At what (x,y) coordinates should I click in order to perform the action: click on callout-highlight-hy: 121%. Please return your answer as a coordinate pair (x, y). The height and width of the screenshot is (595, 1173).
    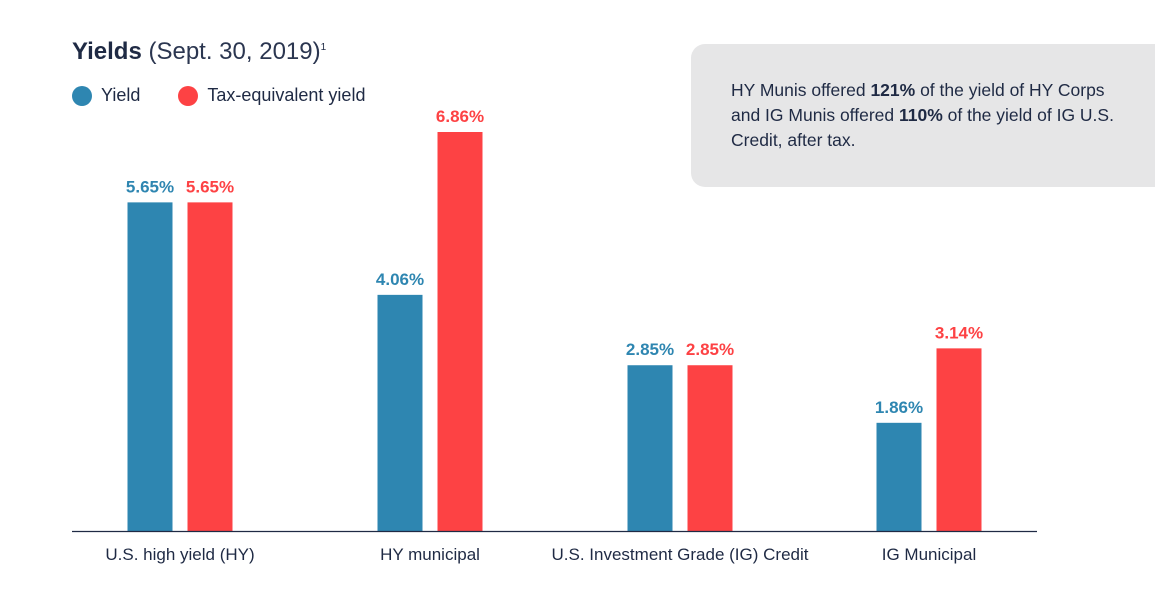
    Looking at the image, I should click on (893, 90).